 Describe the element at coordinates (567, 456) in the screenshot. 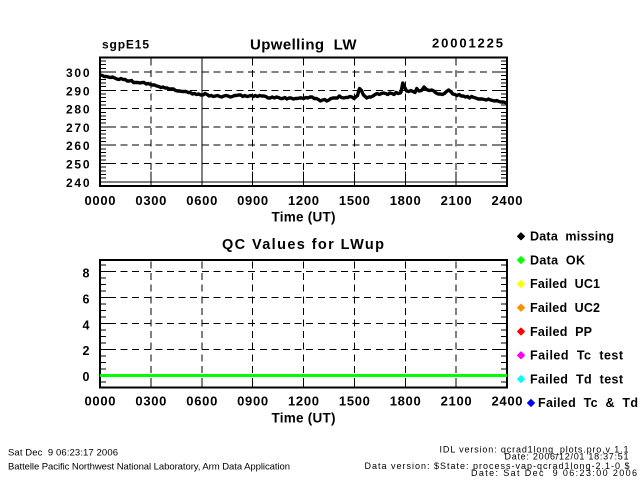

I see `svg-text: Date: 2006/12/01 18:37:51` at that location.